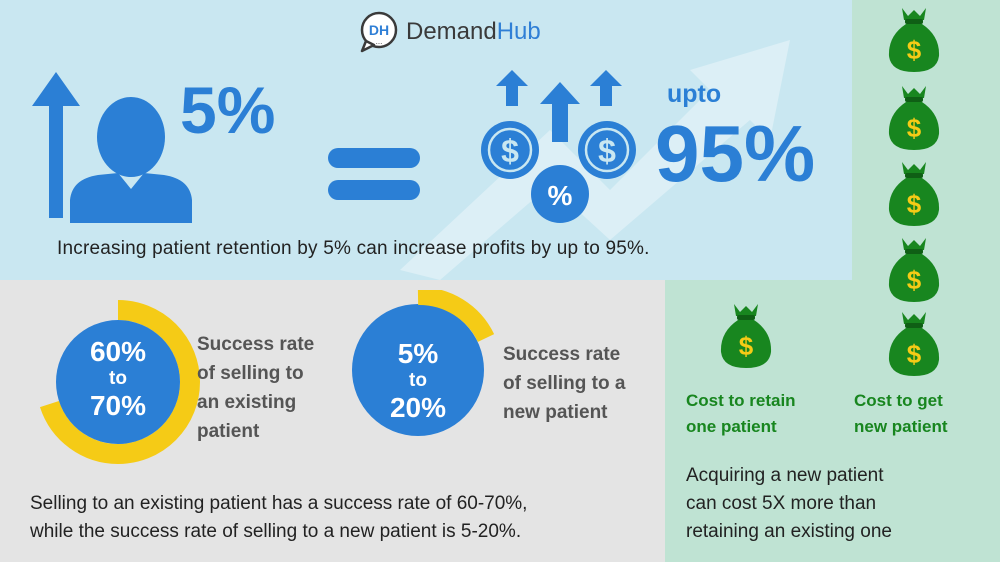 The height and width of the screenshot is (562, 1000). Describe the element at coordinates (228, 110) in the screenshot. I see `retention-percent: 5%` at that location.